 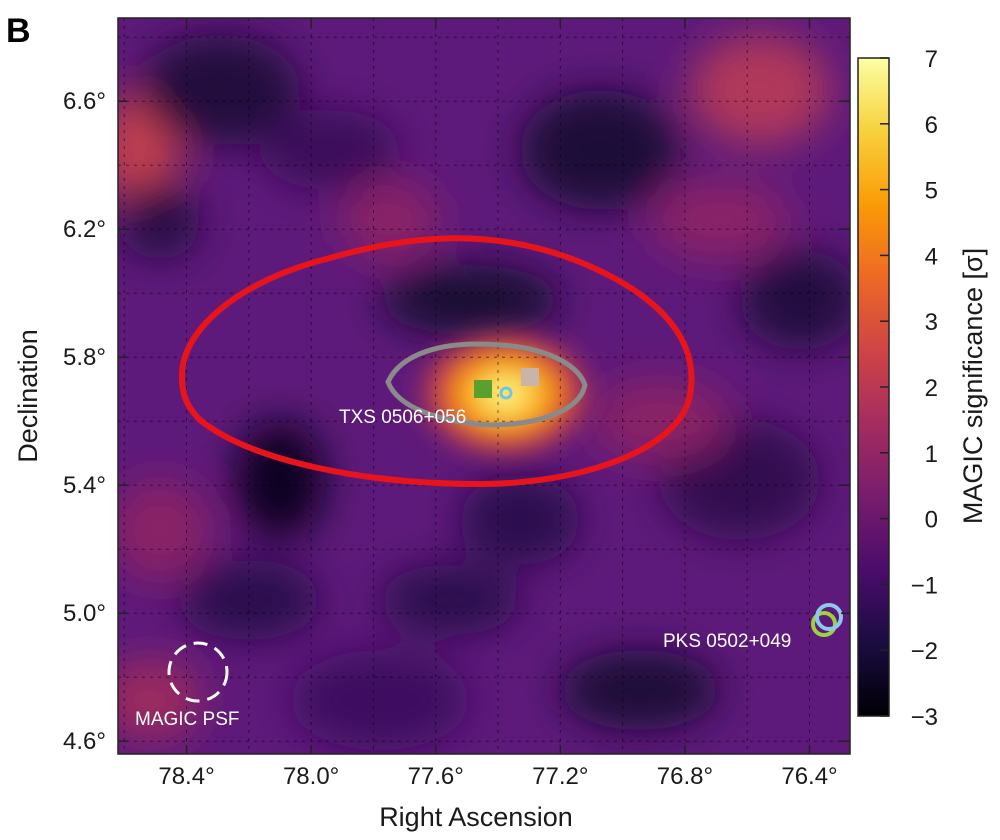 What do you see at coordinates (931, 256) in the screenshot?
I see `colorbar-tick-label: 4` at bounding box center [931, 256].